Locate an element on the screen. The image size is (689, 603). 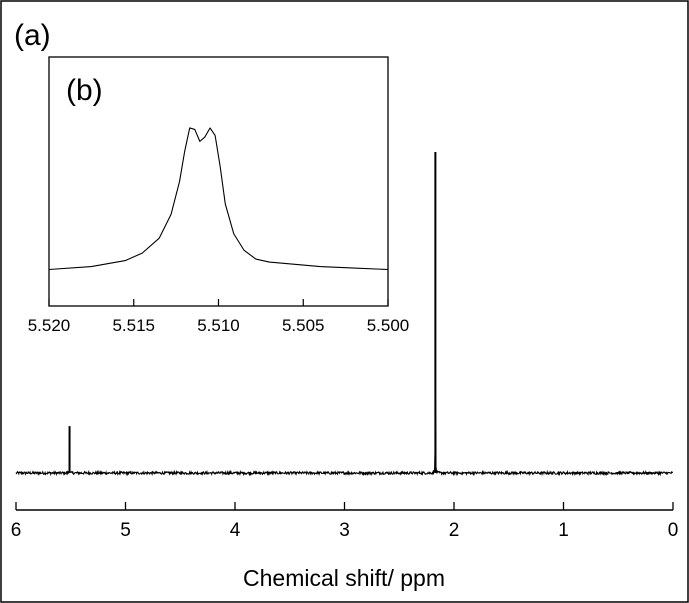
inset-x-tick-label: 5.515 is located at coordinates (133, 325).